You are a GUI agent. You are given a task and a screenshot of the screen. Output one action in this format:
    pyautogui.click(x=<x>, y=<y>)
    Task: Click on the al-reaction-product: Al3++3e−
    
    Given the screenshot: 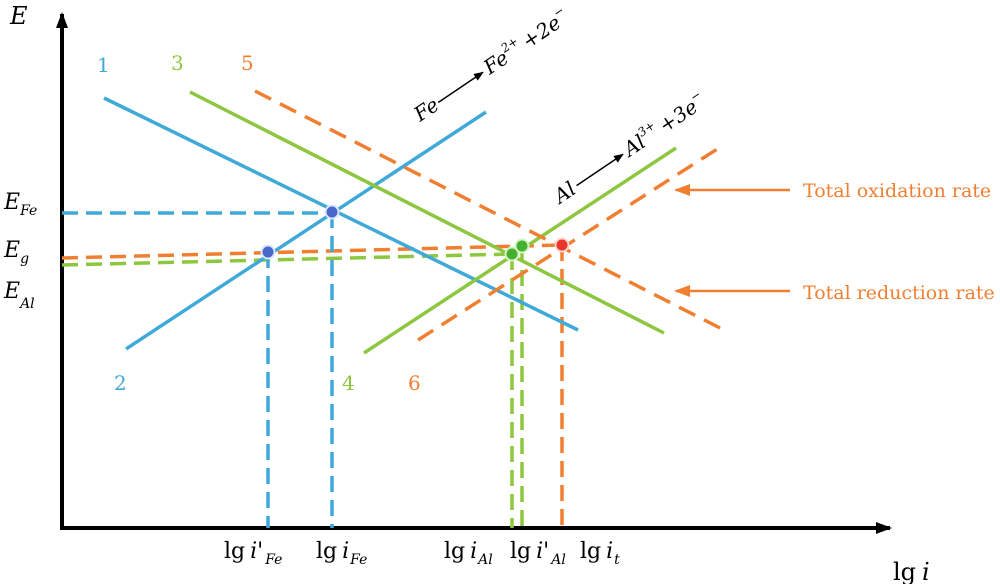 What is the action you would take?
    pyautogui.click(x=663, y=124)
    